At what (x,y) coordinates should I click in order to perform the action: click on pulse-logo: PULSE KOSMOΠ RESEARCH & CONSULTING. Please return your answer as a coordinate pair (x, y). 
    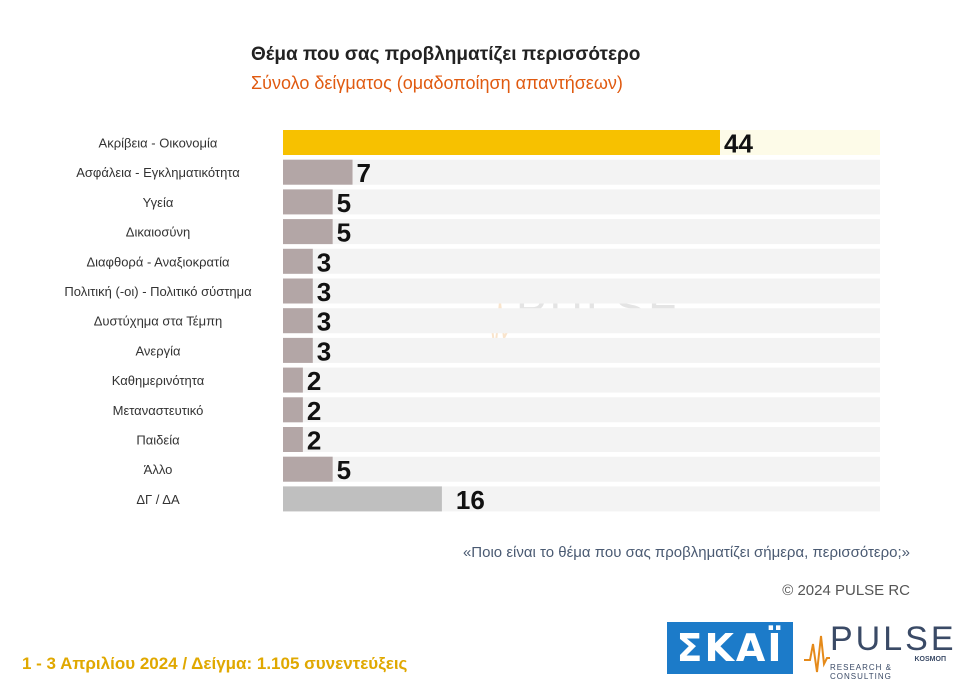
    Looking at the image, I should click on (879, 650).